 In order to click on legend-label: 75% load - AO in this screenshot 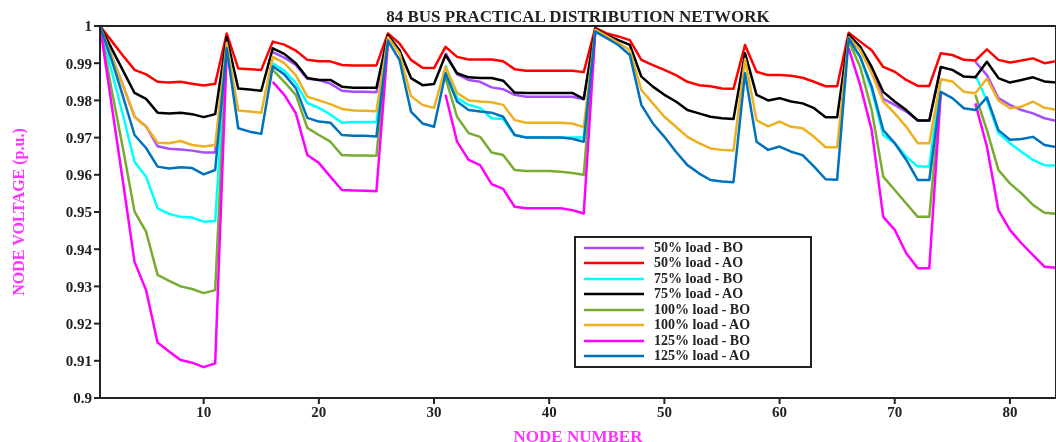, I will do `click(699, 294)`.